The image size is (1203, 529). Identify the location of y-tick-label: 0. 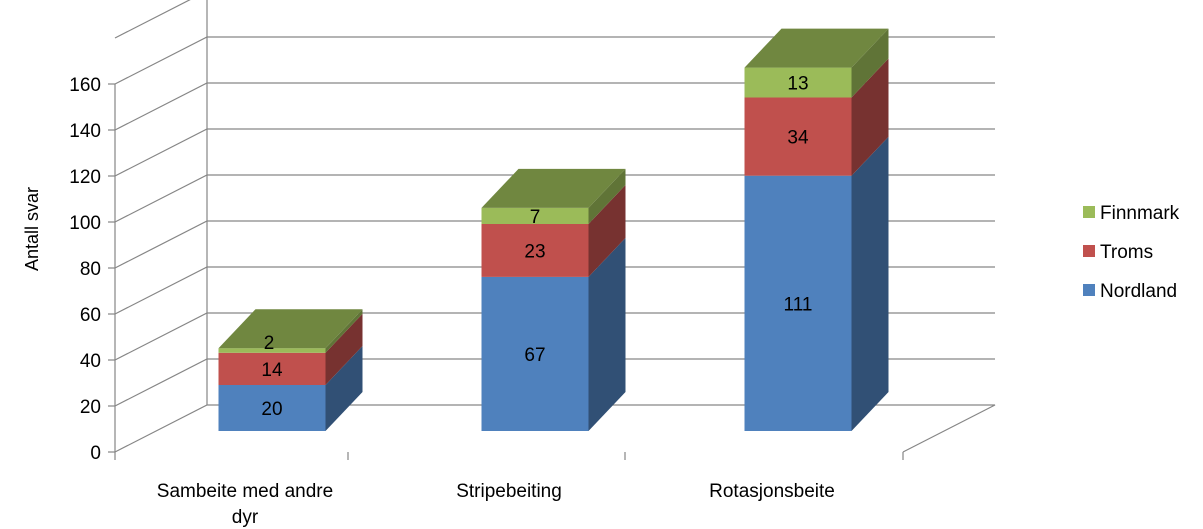
(95, 453).